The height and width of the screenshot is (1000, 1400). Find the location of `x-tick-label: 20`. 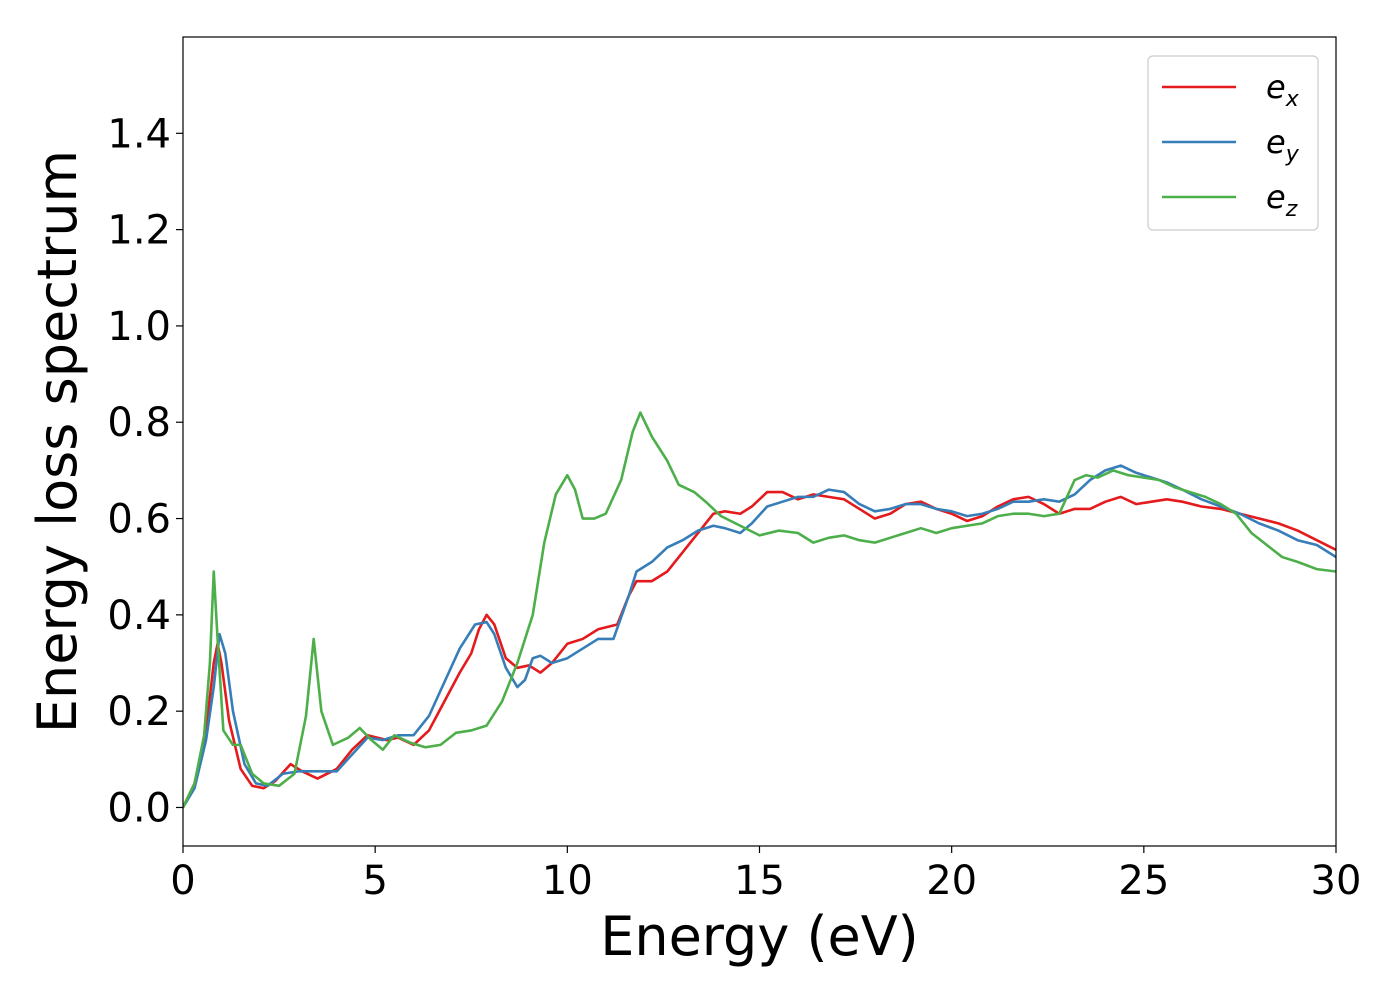

x-tick-label: 20 is located at coordinates (951, 881).